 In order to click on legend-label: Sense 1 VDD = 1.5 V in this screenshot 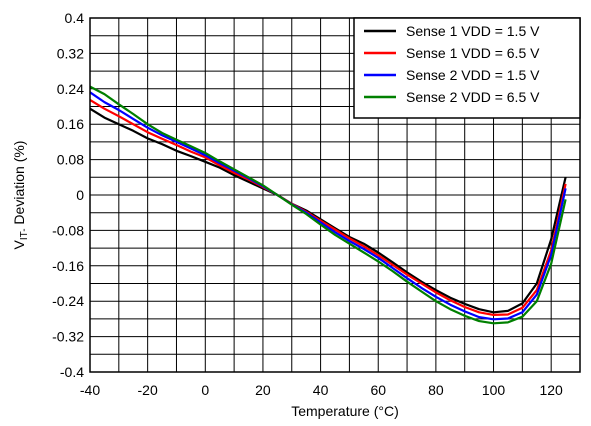, I will do `click(473, 31)`.